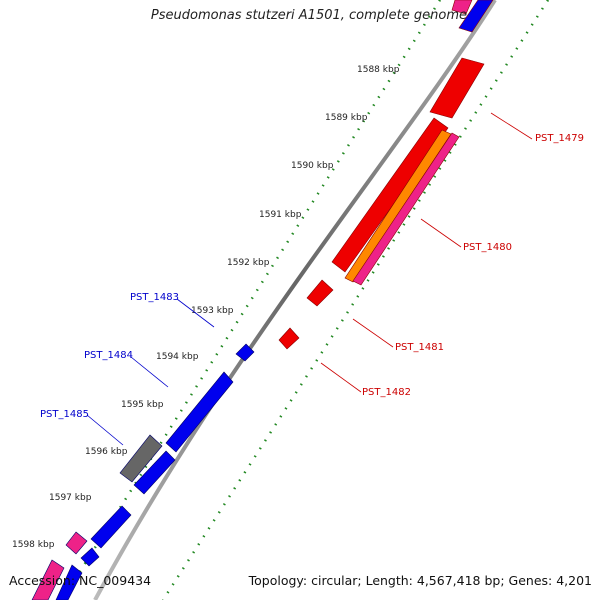  I want to click on gene-label-pst-1485: PST_1485, so click(64, 414).